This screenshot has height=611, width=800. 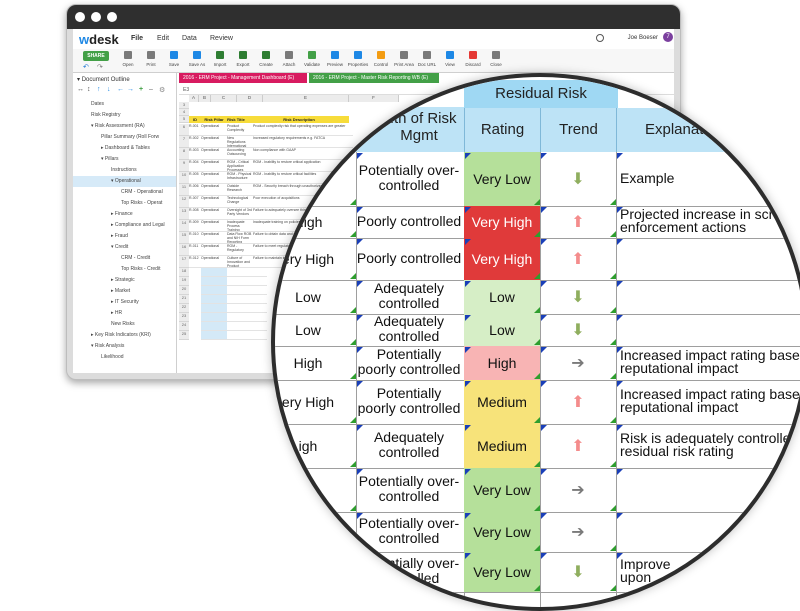 What do you see at coordinates (502, 330) in the screenshot?
I see `residual-rating-cell: Low` at bounding box center [502, 330].